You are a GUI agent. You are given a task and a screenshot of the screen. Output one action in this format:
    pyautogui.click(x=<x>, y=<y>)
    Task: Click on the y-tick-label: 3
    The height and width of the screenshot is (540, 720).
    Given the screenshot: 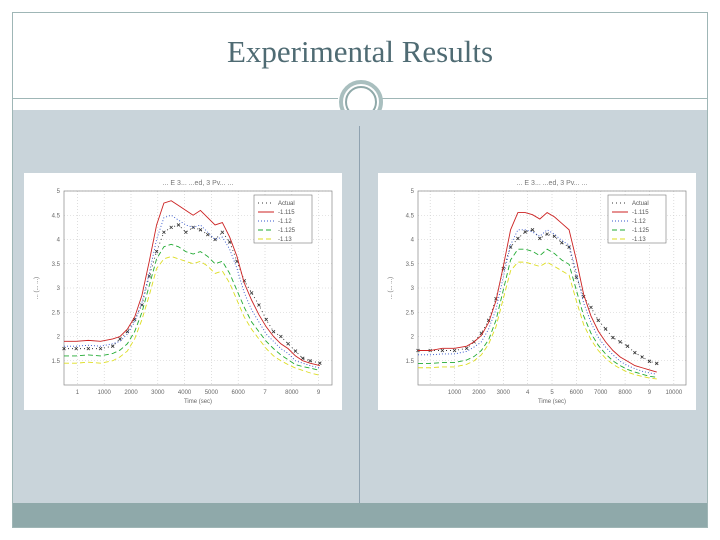 What is the action you would take?
    pyautogui.click(x=413, y=289)
    